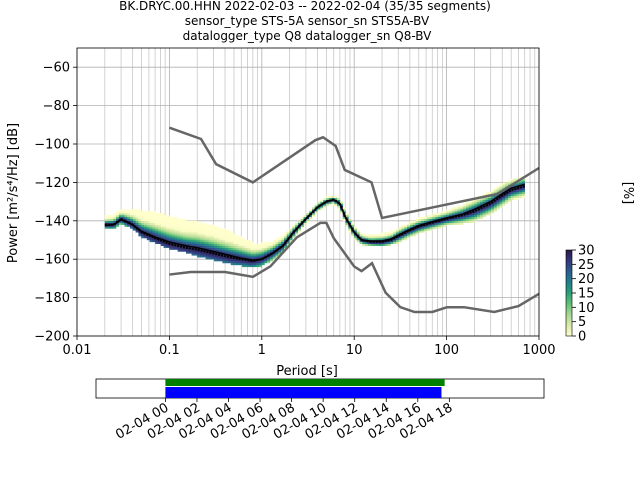  What do you see at coordinates (586, 279) in the screenshot?
I see `colorbar-tick-label: 20` at bounding box center [586, 279].